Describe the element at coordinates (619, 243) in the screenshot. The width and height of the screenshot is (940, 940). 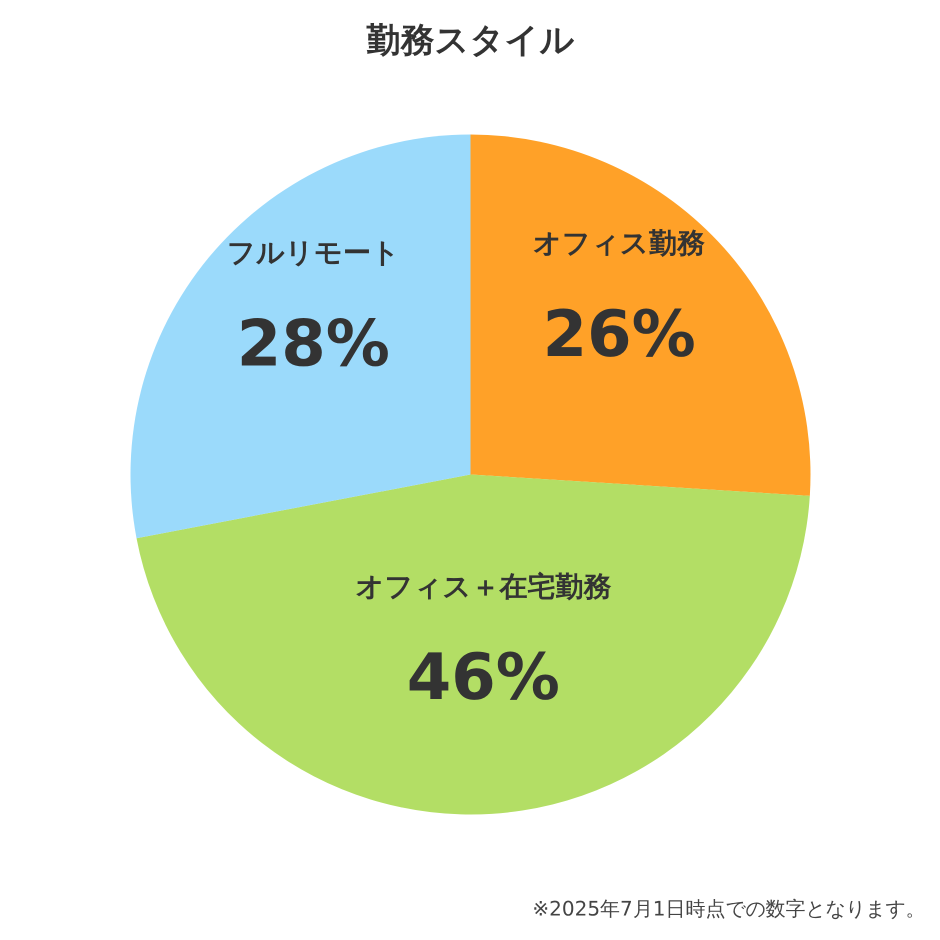
I see `slice-label: オフィス勤務` at that location.